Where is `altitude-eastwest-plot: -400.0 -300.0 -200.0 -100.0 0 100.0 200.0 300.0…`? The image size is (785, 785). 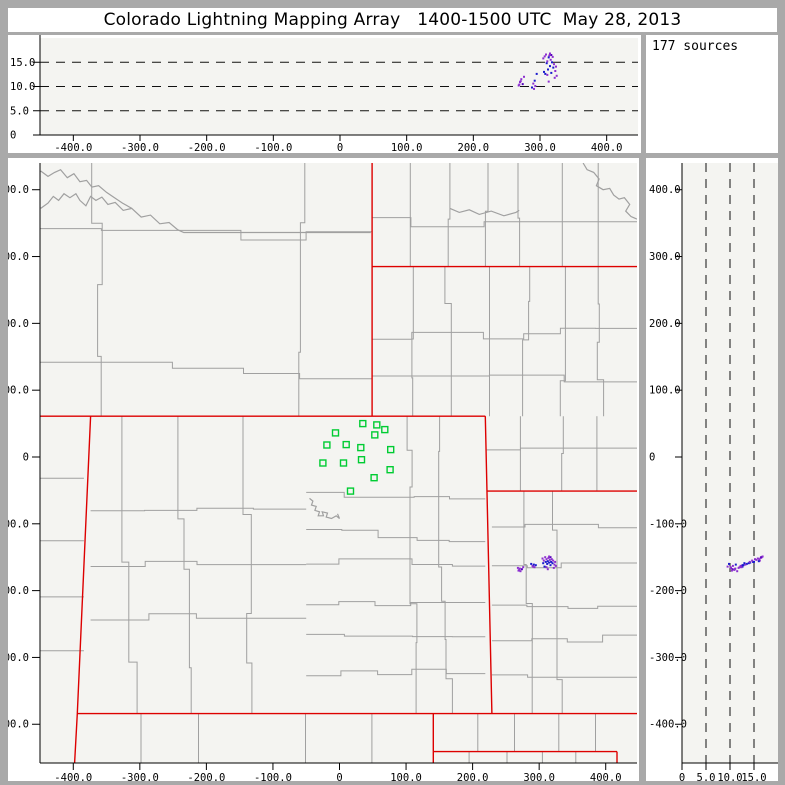
altitude-eastwest-plot: -400.0 -300.0 -200.0 -100.0 0 100.0 200.0 300.0… is located at coordinates (324, 94).